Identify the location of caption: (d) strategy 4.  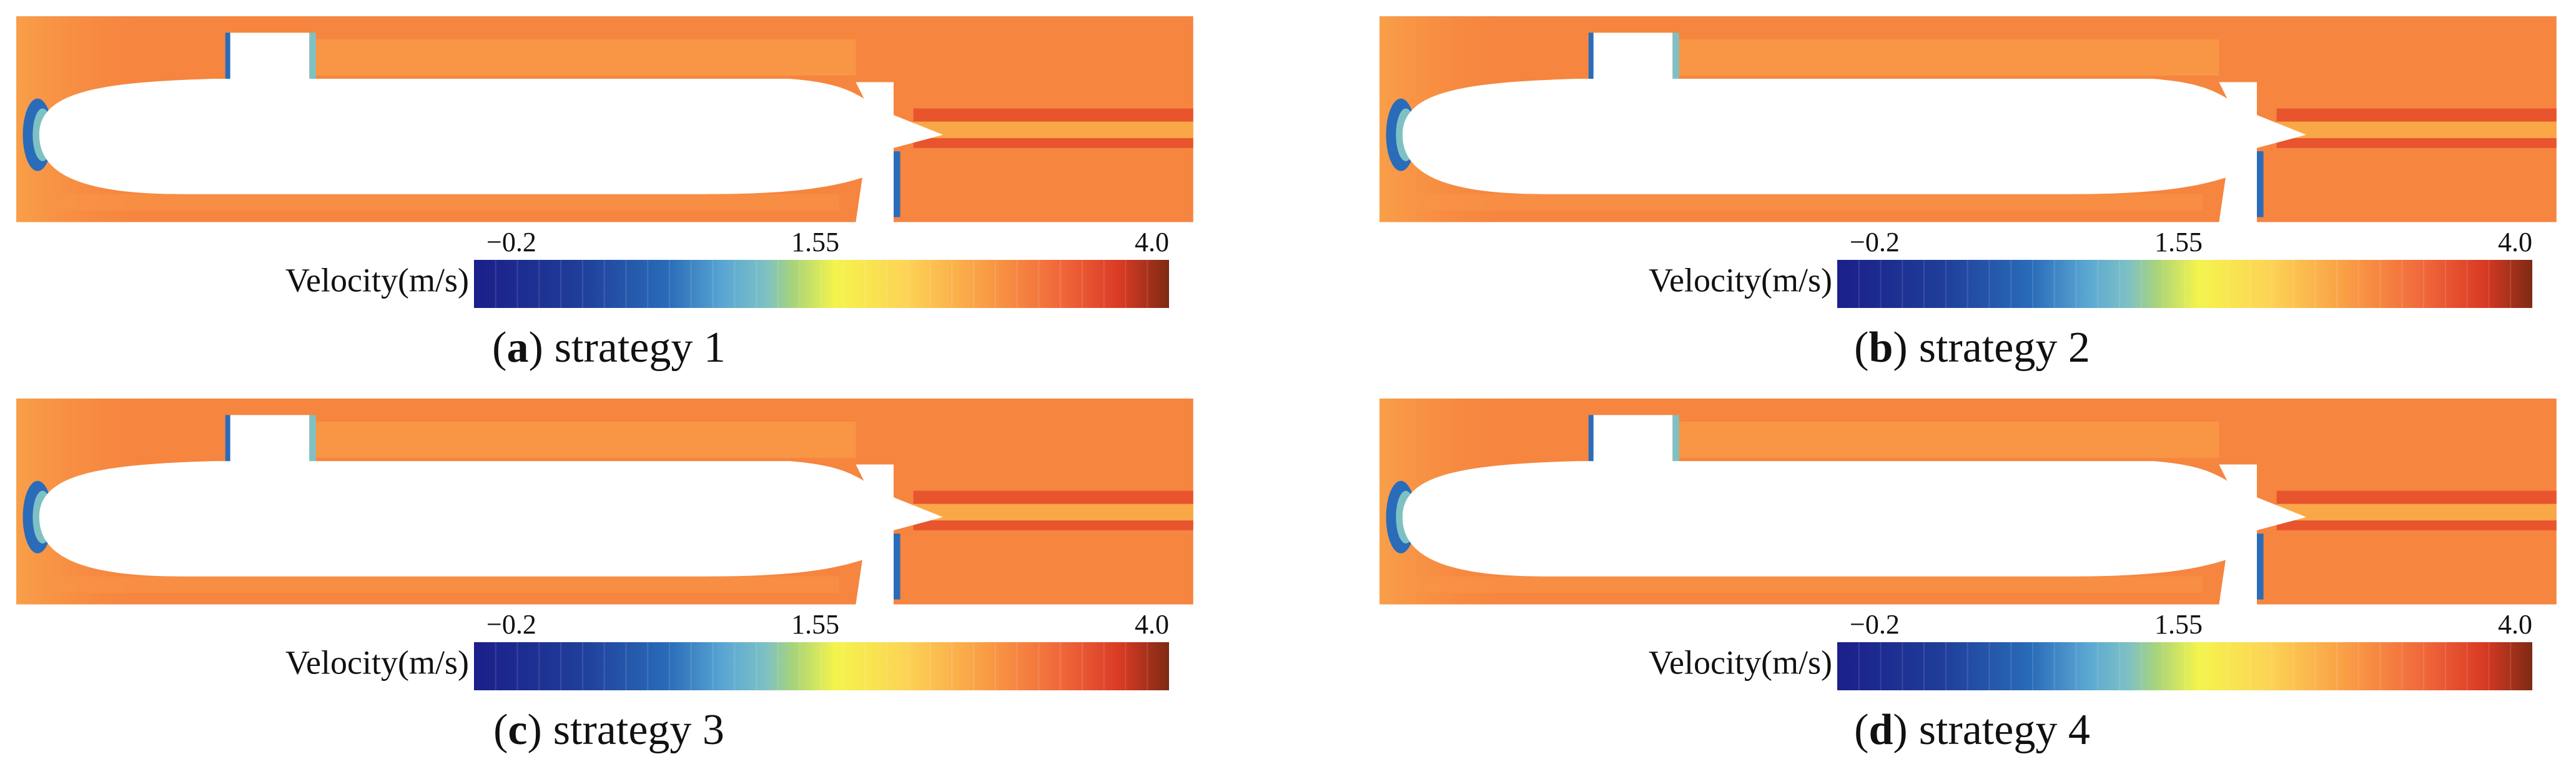
(1972, 730).